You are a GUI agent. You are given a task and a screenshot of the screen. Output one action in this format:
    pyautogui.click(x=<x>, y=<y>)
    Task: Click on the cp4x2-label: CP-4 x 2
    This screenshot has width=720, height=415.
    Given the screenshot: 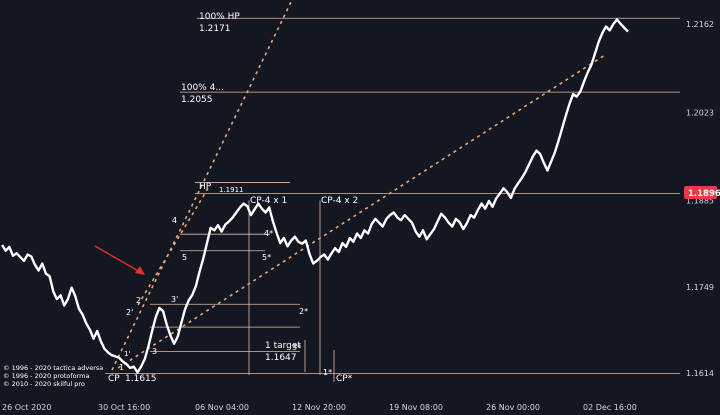 What is the action you would take?
    pyautogui.click(x=339, y=201)
    